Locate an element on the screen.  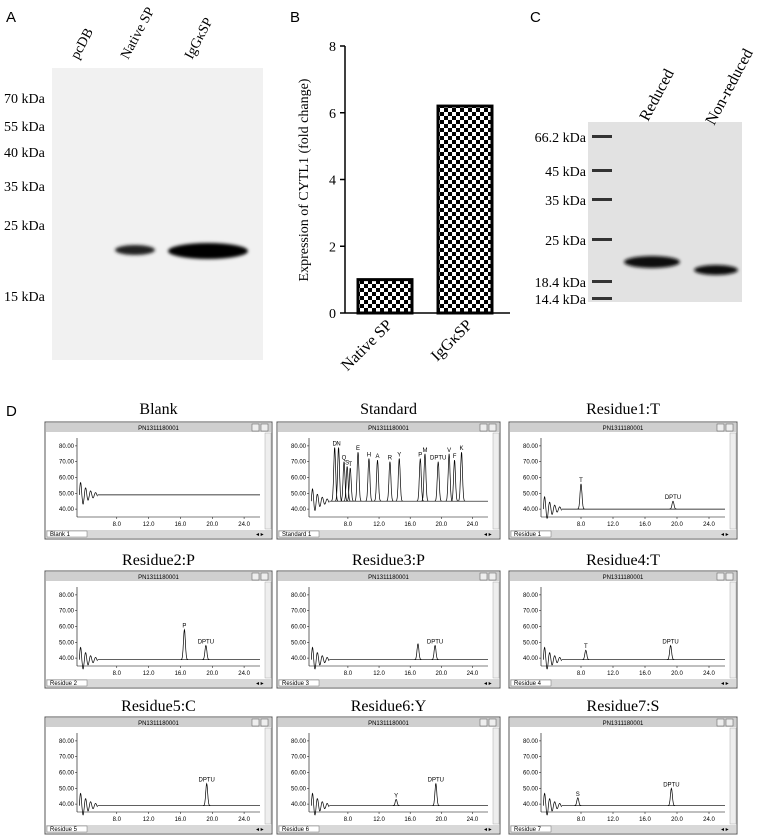
footer-label: Standard 1 is located at coordinates (297, 535).